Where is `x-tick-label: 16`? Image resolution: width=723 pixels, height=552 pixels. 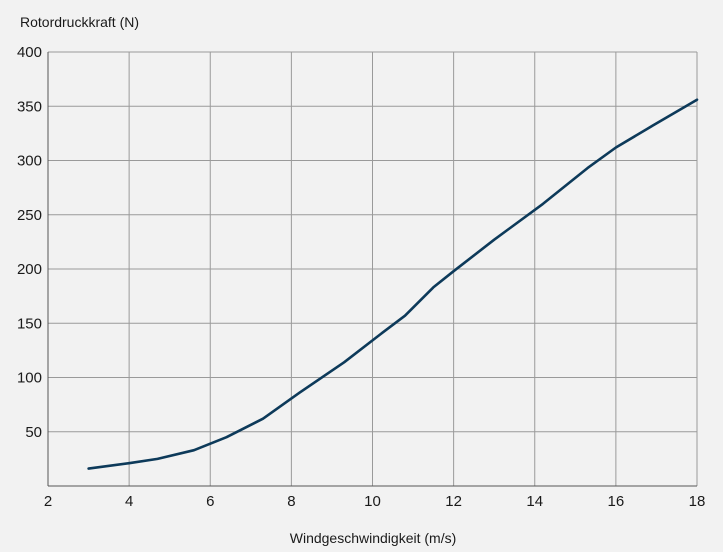
x-tick-label: 16 is located at coordinates (616, 501).